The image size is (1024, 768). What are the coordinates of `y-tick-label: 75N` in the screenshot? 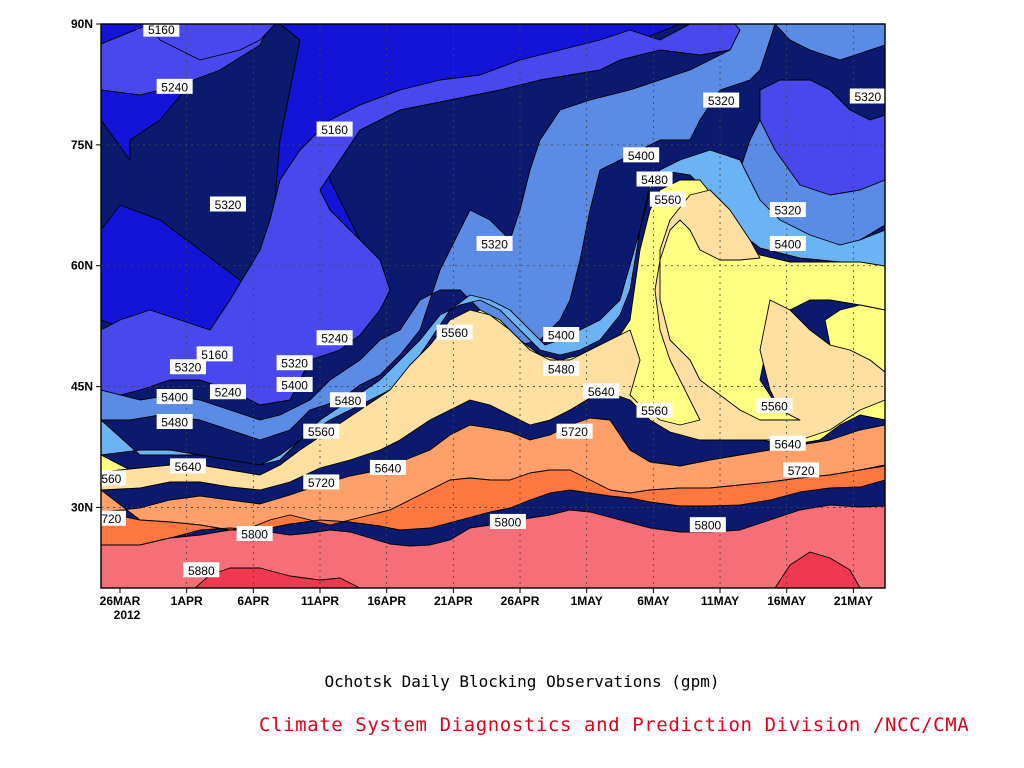 It's located at (82, 145).